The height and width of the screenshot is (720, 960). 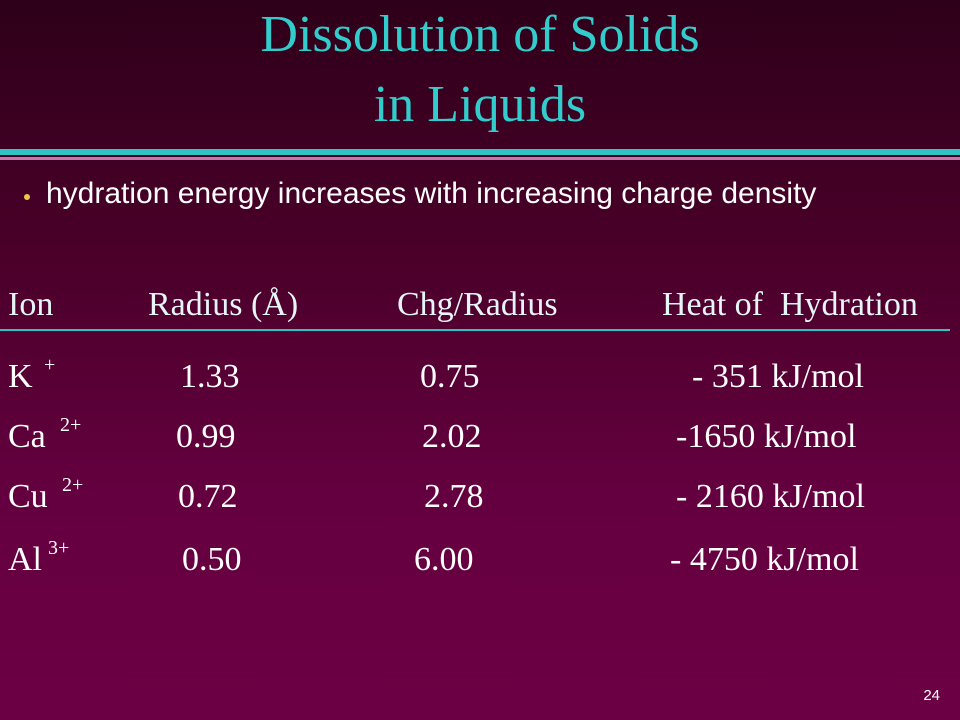 I want to click on ion-symbol: Al, so click(x=25, y=559).